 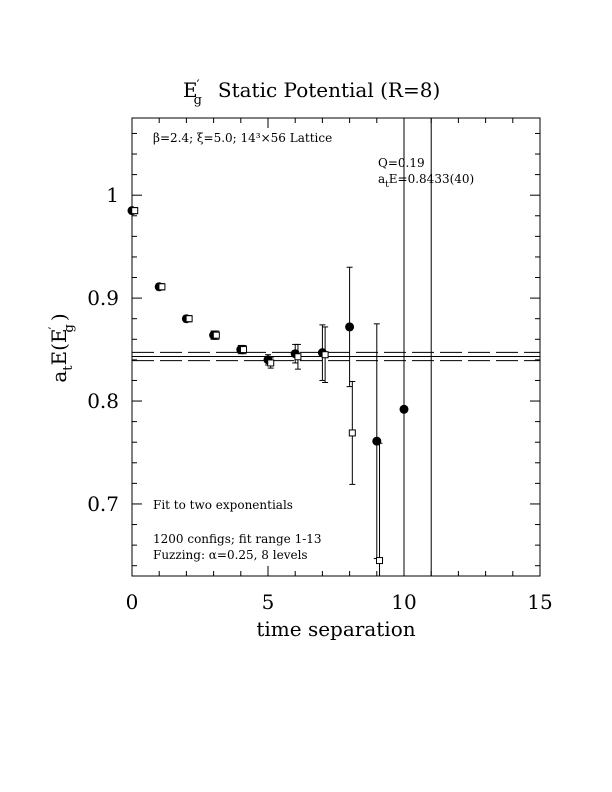 What do you see at coordinates (311, 93) in the screenshot?
I see `chart-title: E′ g Static Potential (R=8)` at bounding box center [311, 93].